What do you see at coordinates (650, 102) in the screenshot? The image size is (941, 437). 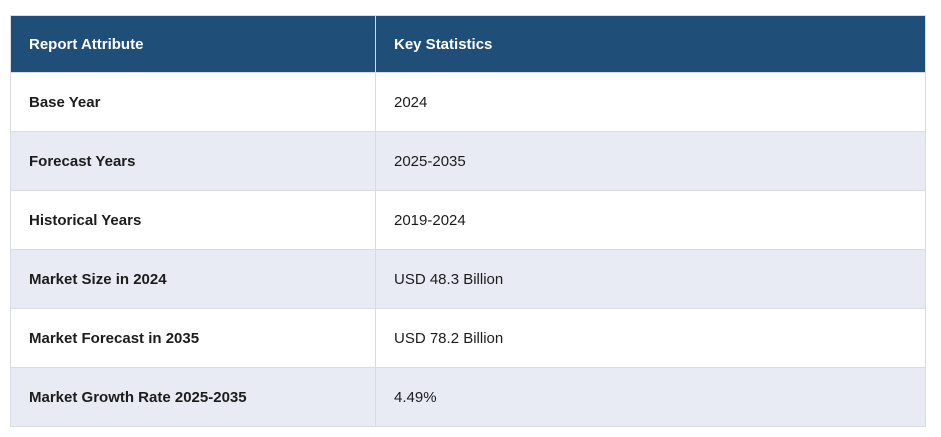 I see `value-cell-base-year: 2024` at bounding box center [650, 102].